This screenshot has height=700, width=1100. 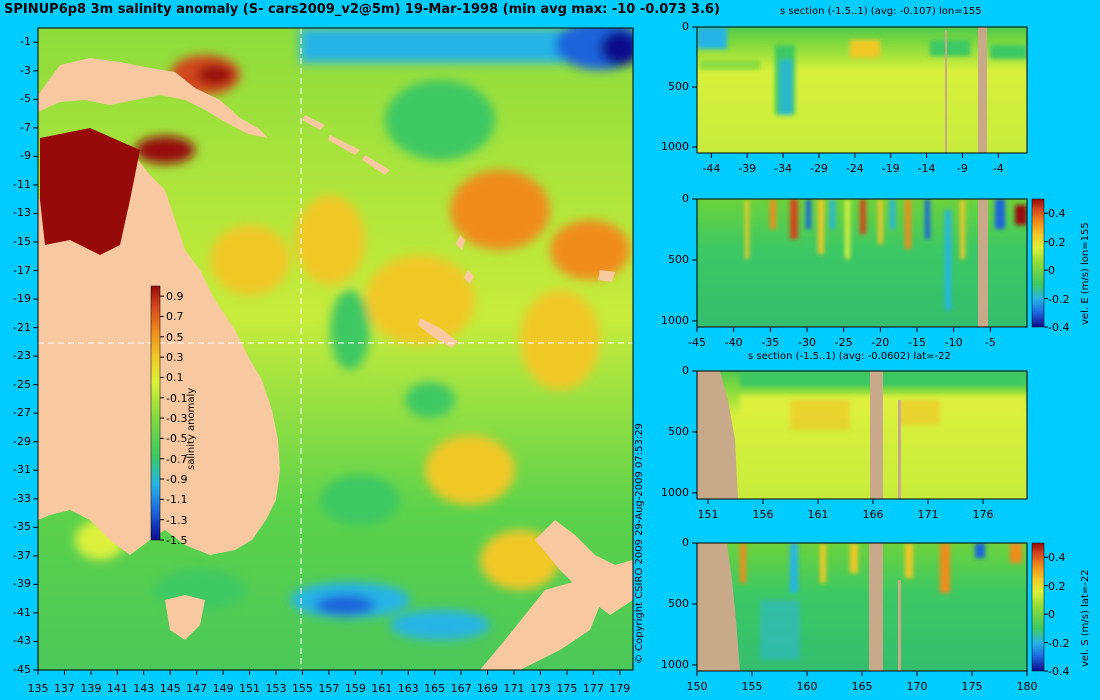 What do you see at coordinates (461, 688) in the screenshot?
I see `map-x-tick-label: 167` at bounding box center [461, 688].